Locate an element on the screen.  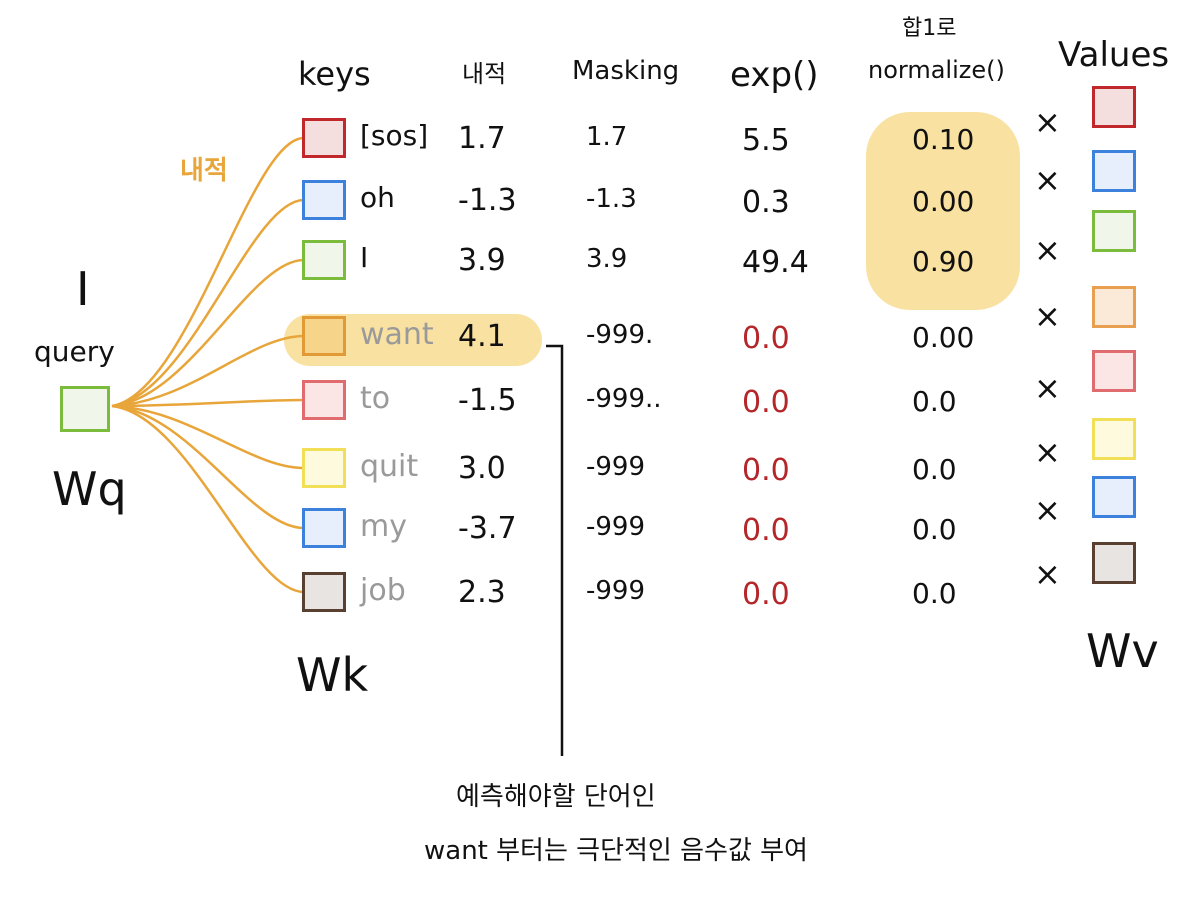
keys-header: keys is located at coordinates (334, 74).